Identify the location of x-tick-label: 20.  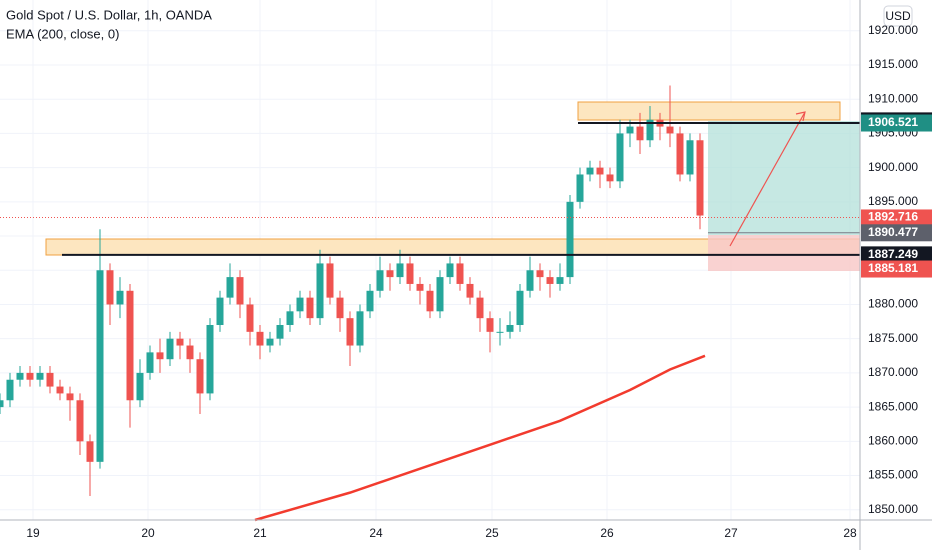
(148, 533).